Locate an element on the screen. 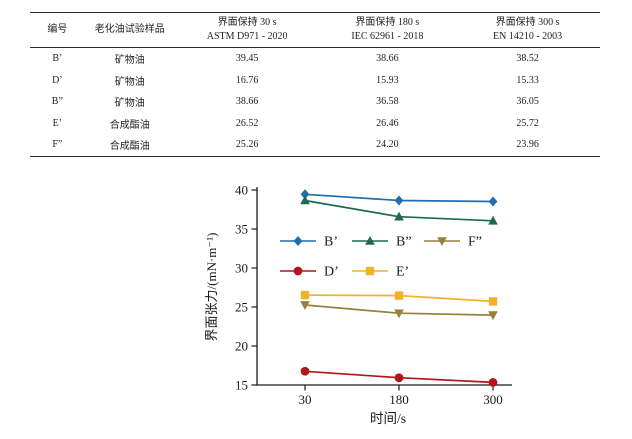 The height and width of the screenshot is (439, 632). column-header: 界面保持 180 s IEC 62961 - 2018 is located at coordinates (388, 30).